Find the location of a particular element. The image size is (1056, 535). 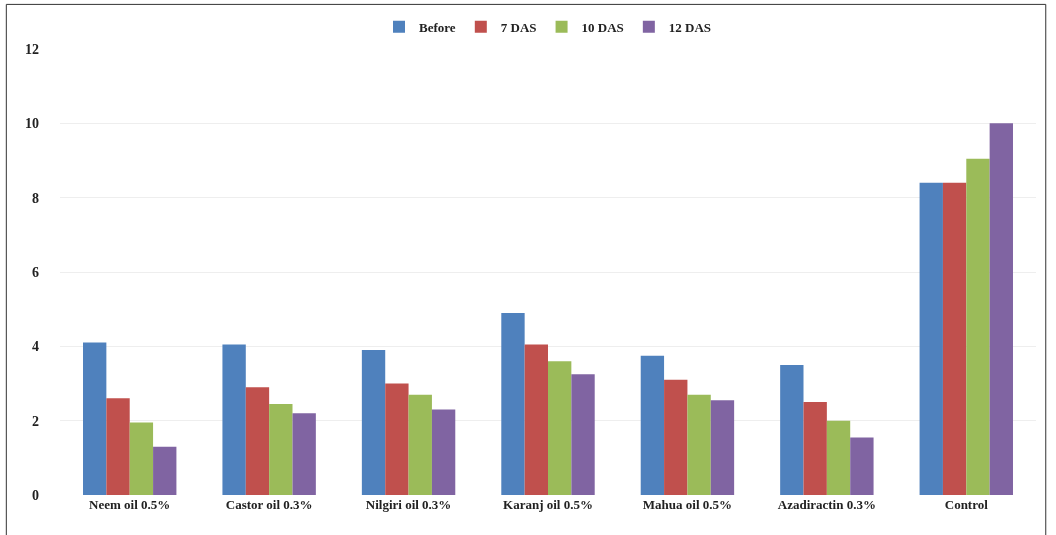

legend-label: 10 DAS is located at coordinates (602, 27).